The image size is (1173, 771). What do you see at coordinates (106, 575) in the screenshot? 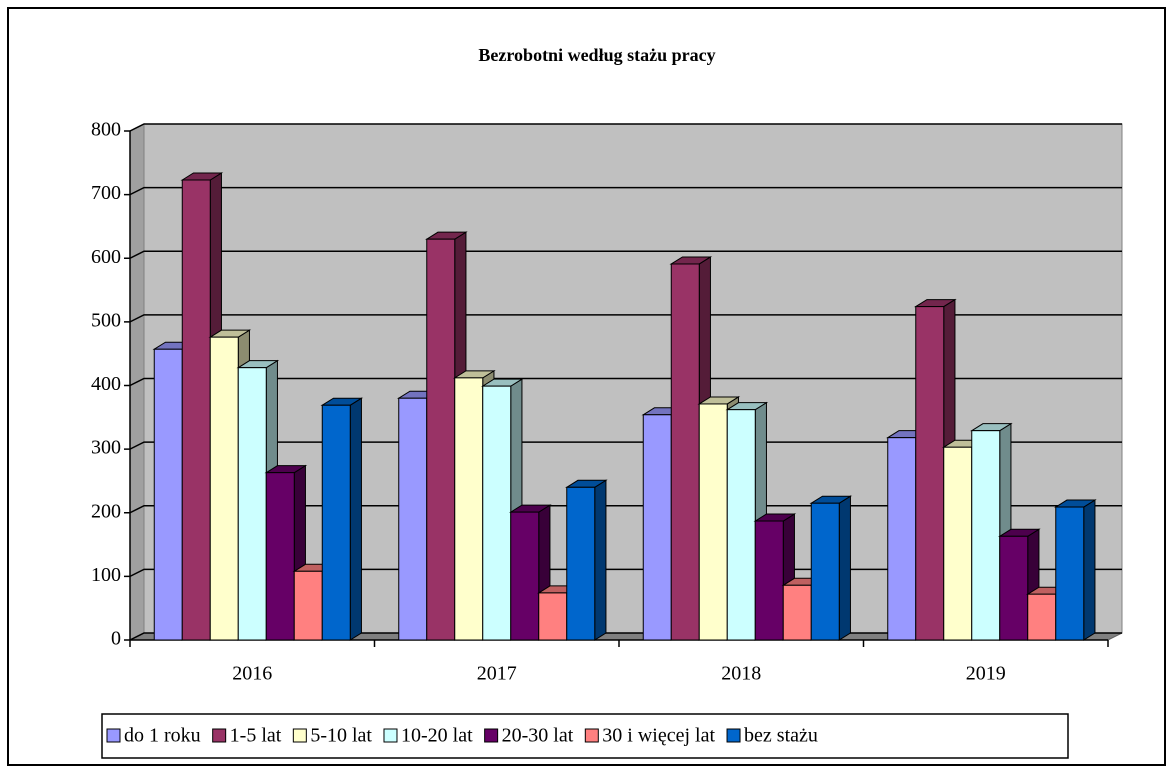
I see `y-tick-label: 100` at bounding box center [106, 575].